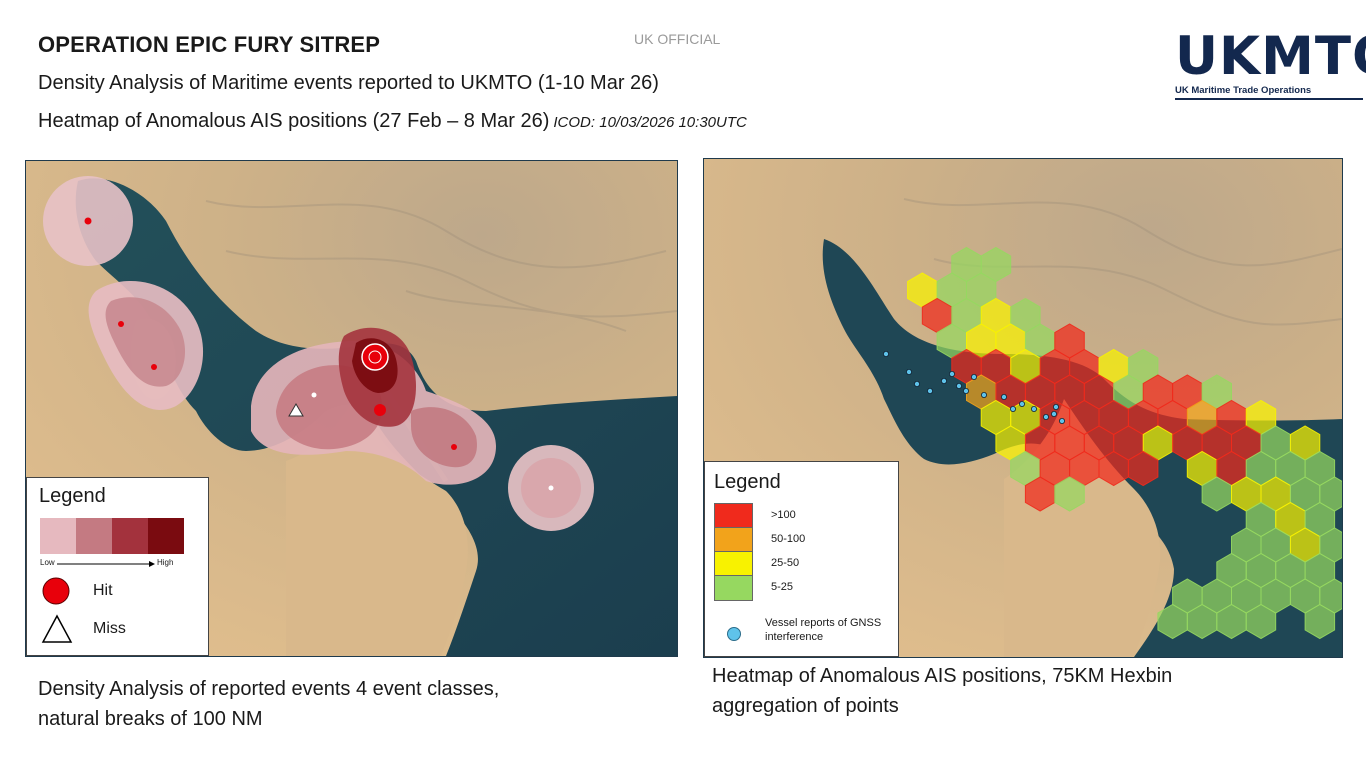  What do you see at coordinates (165, 562) in the screenshot?
I see `legend-high-label: High` at bounding box center [165, 562].